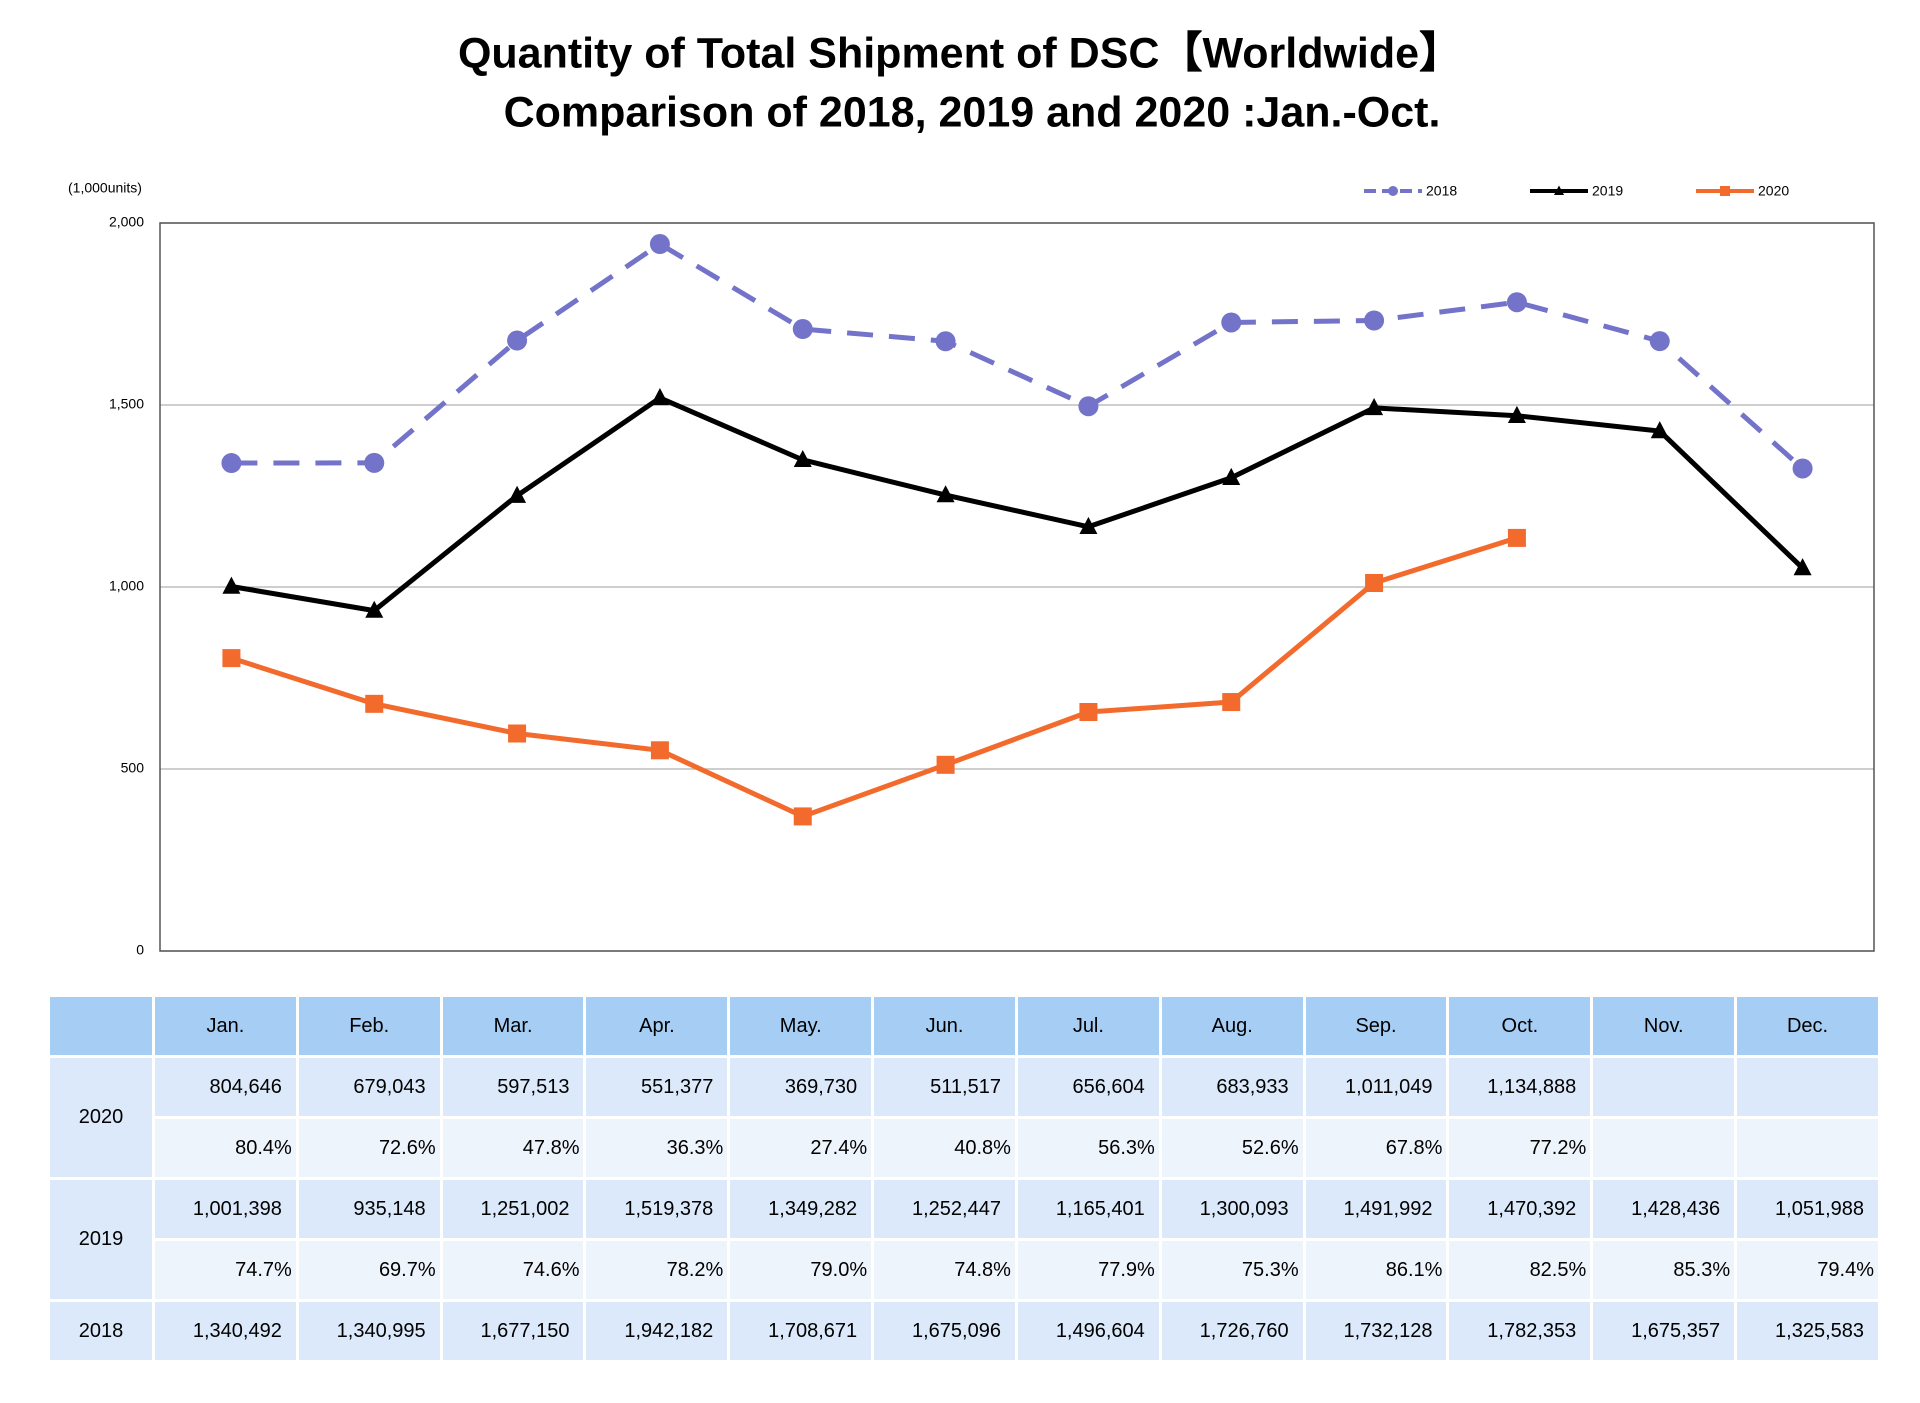 This screenshot has height=1403, width=1920. Describe the element at coordinates (1088, 1331) in the screenshot. I see `table-cell: 1,496,604` at that location.